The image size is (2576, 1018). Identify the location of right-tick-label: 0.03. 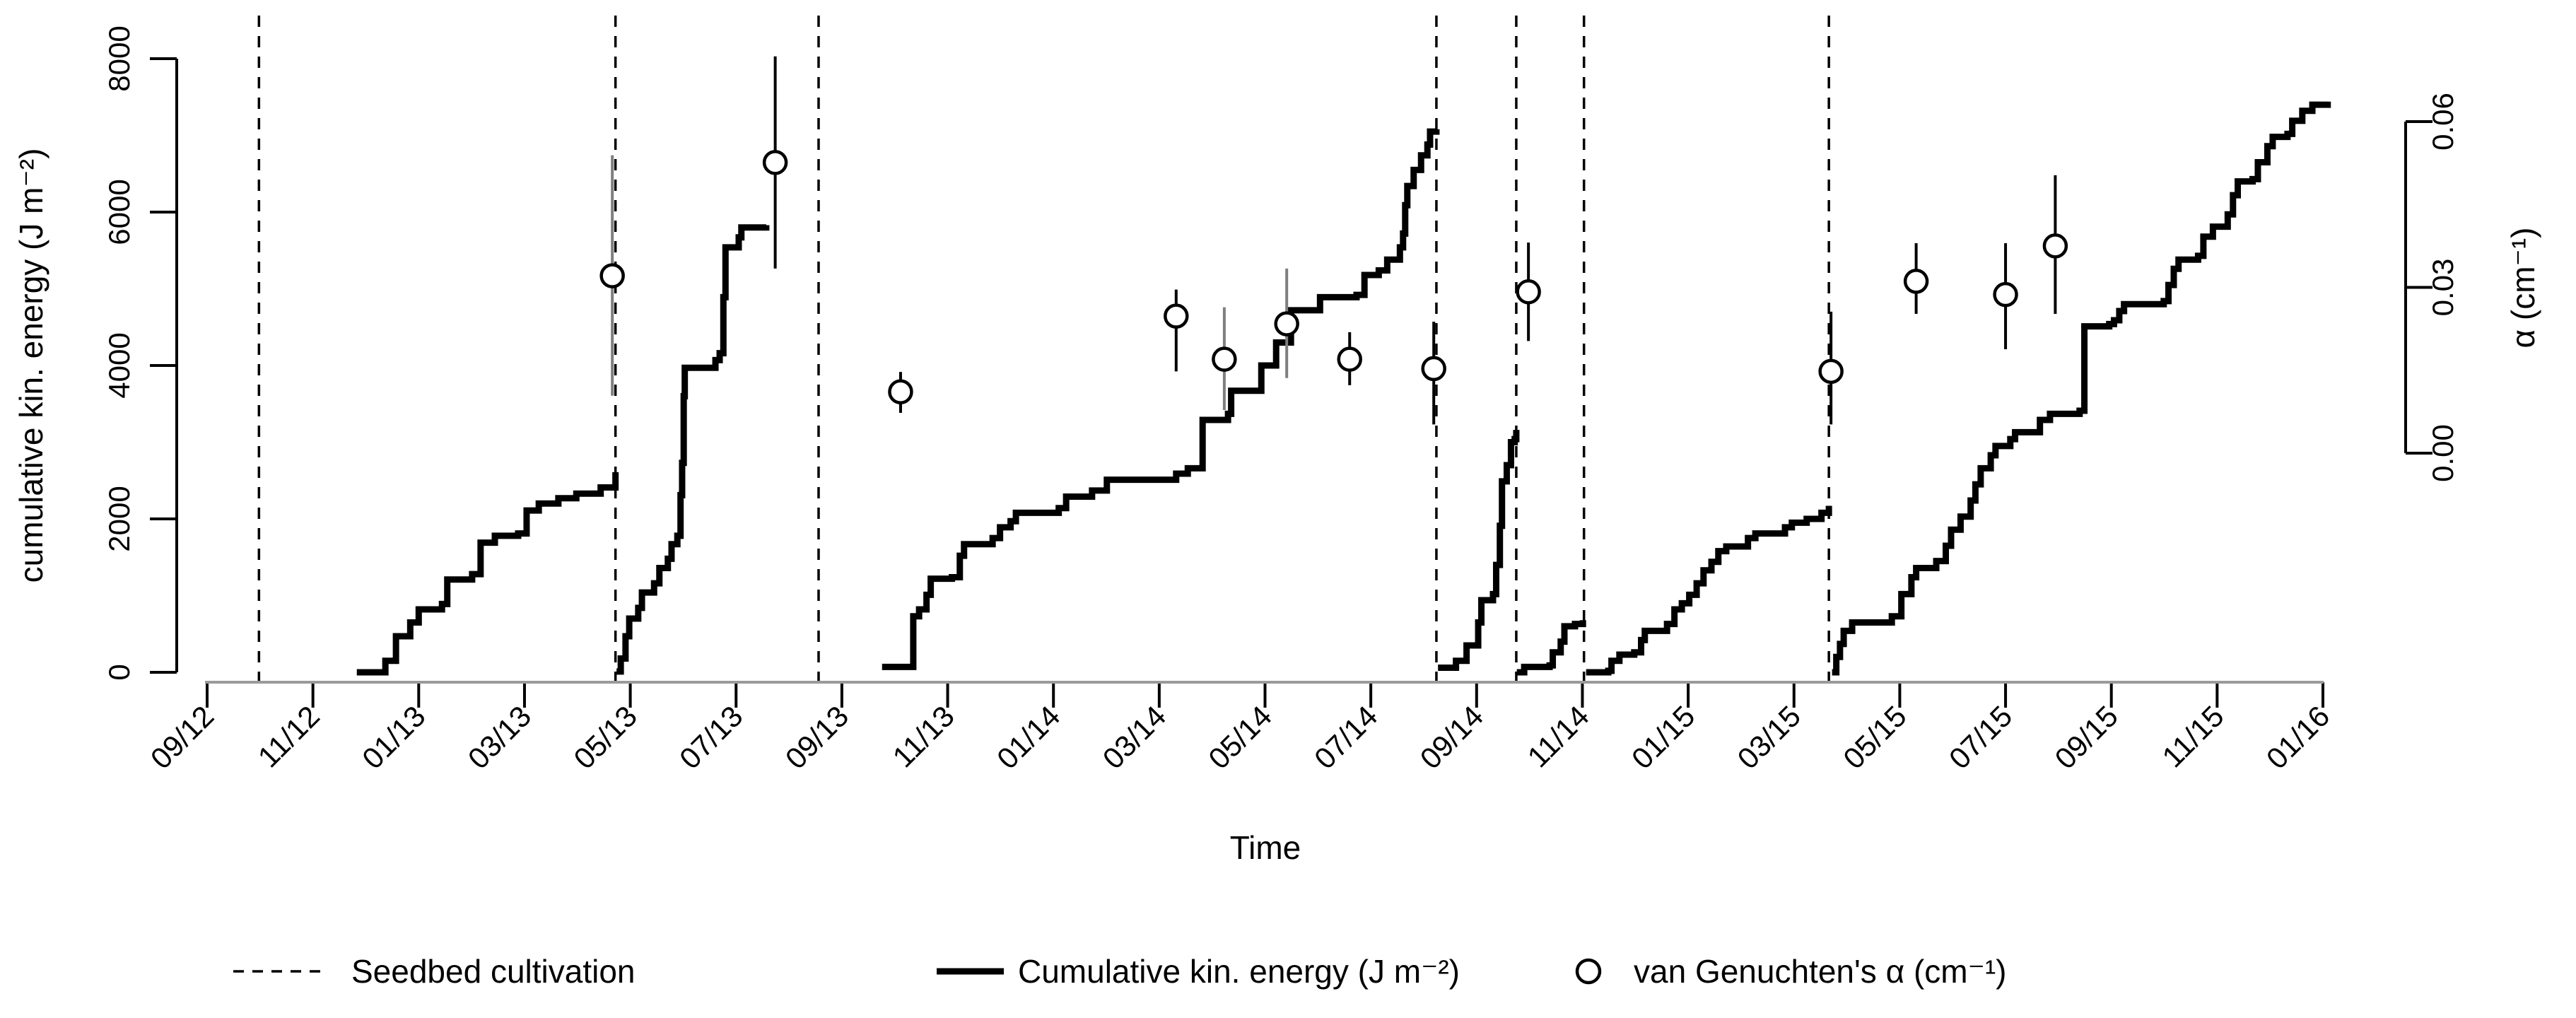
(2443, 288).